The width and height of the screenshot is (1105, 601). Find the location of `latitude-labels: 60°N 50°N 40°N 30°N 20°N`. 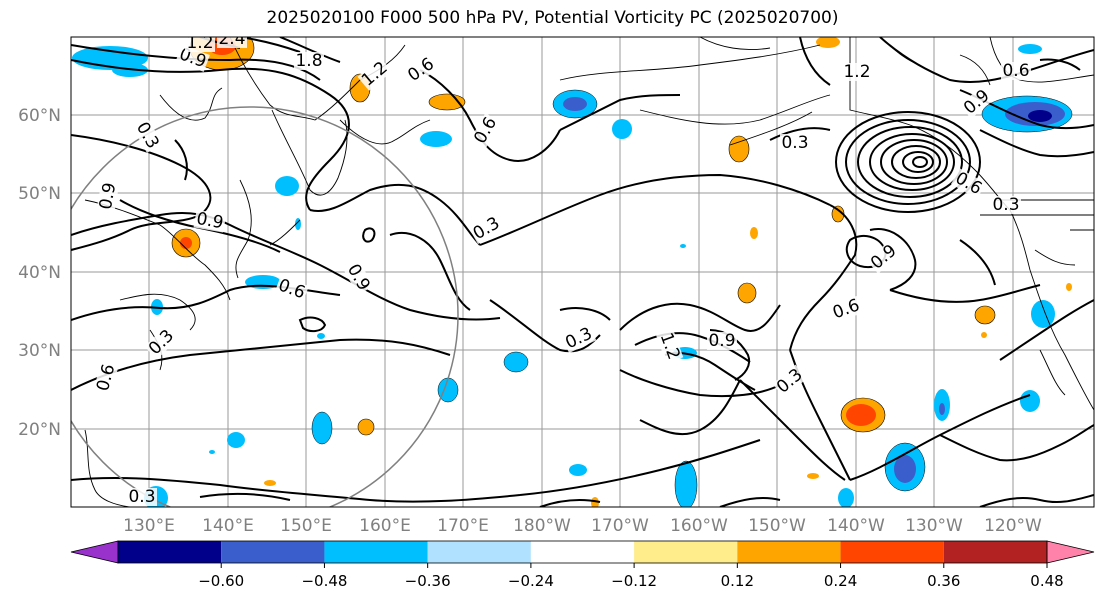

latitude-labels: 60°N 50°N 40°N 30°N 20°N is located at coordinates (39, 273).